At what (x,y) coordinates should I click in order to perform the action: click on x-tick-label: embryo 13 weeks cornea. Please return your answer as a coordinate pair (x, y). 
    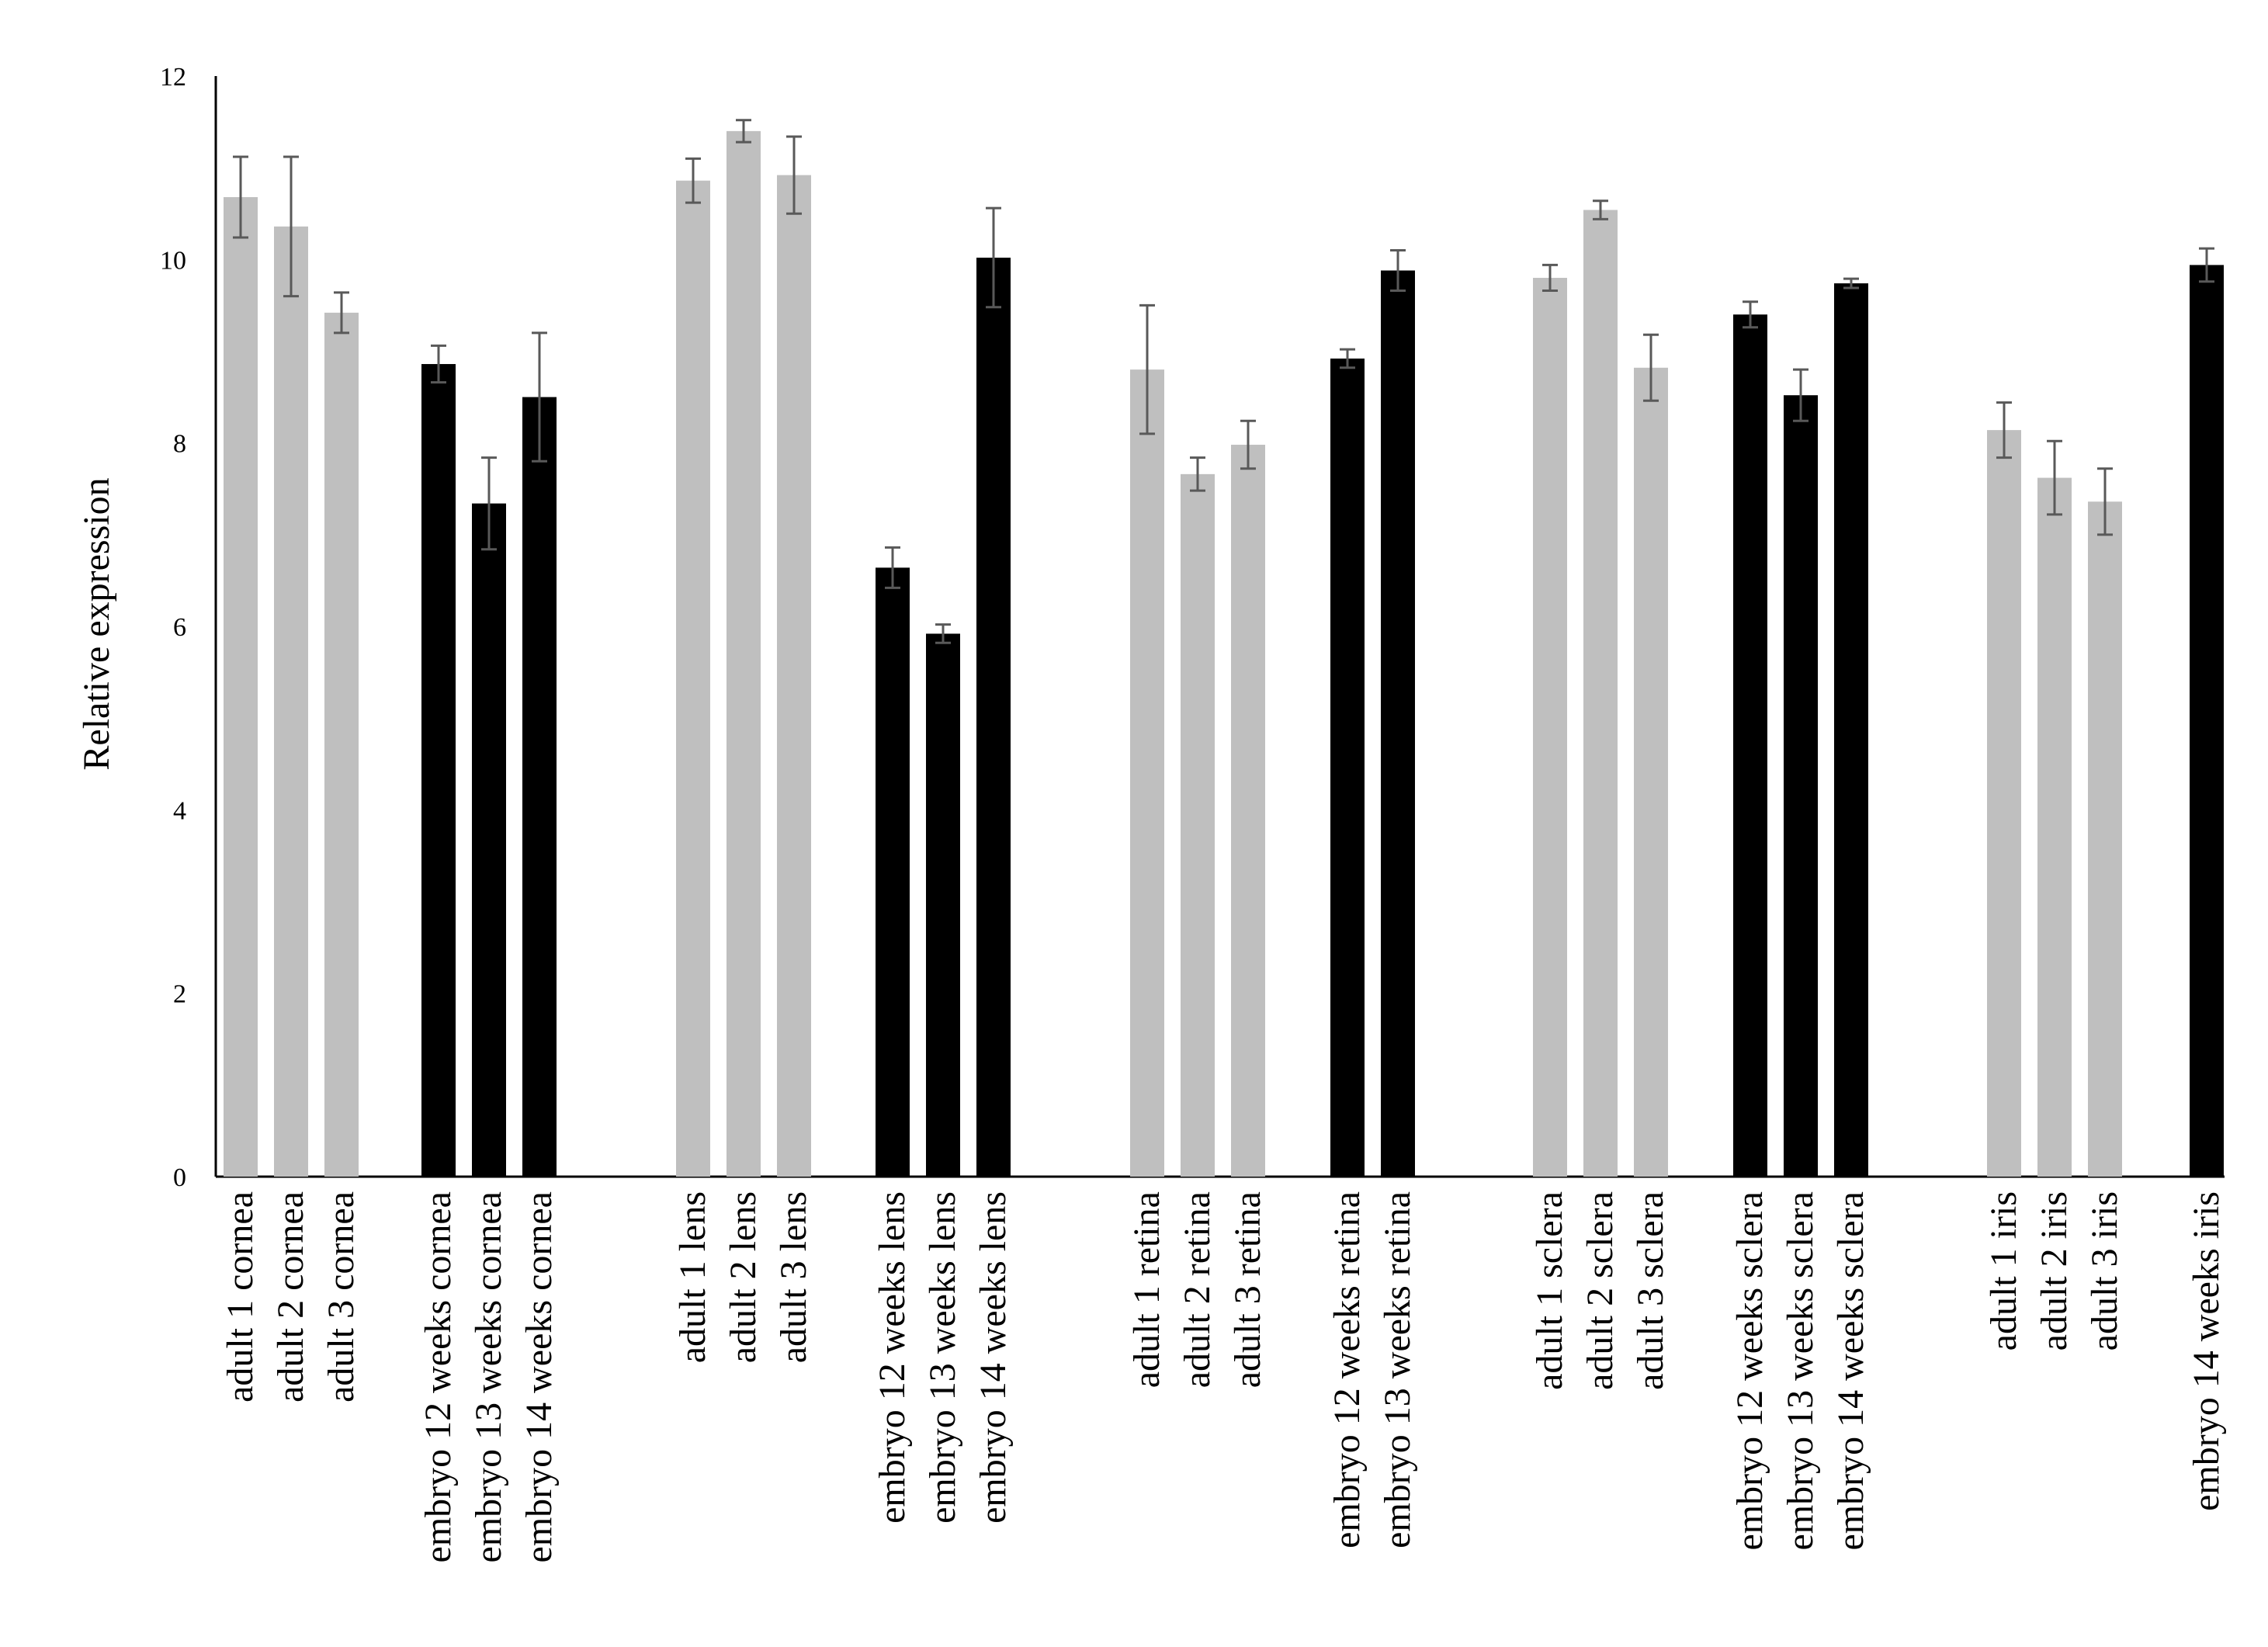
    Looking at the image, I should click on (488, 1376).